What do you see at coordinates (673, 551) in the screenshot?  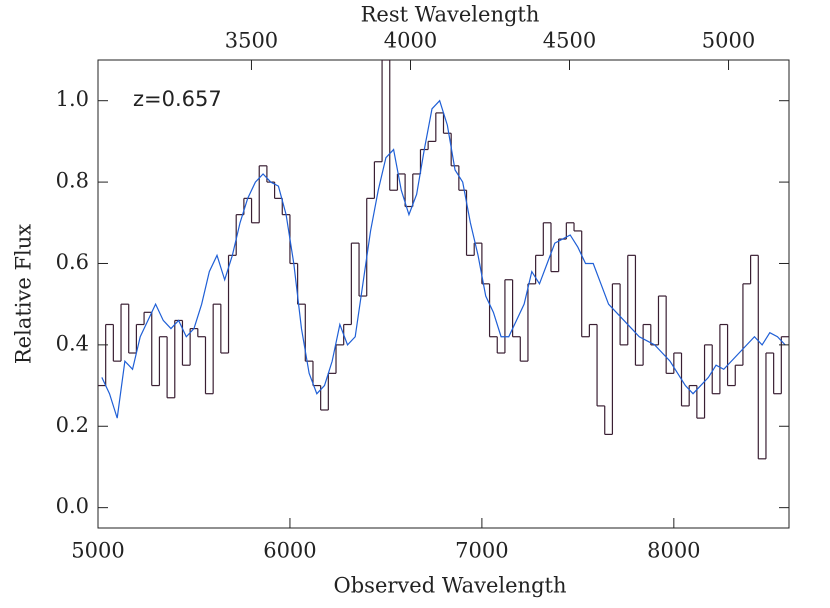 I see `x-tick-label: 8000` at bounding box center [673, 551].